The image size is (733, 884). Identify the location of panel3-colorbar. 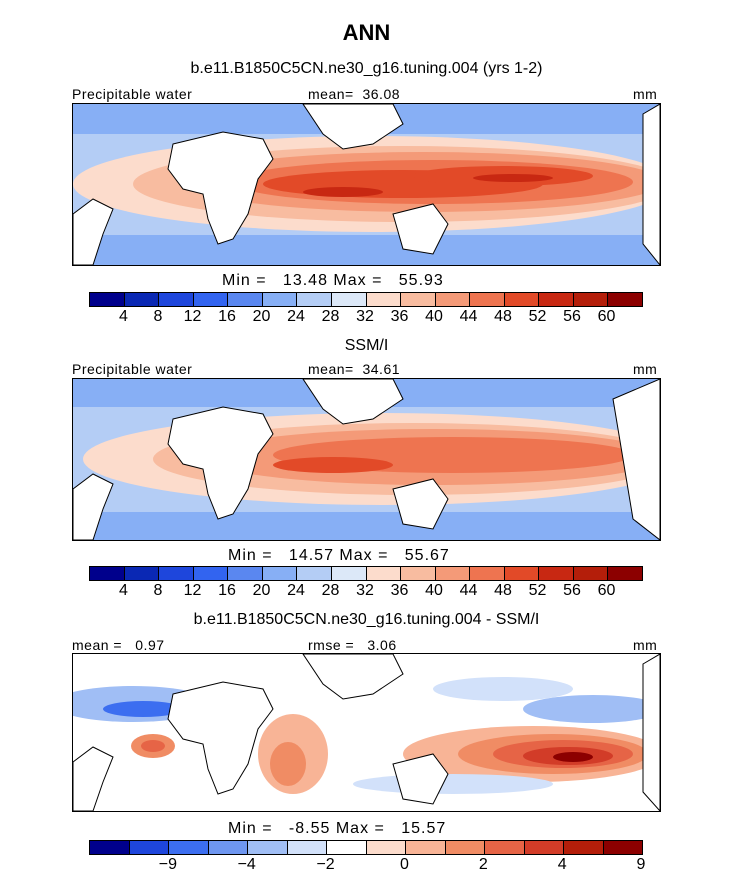
(366, 847).